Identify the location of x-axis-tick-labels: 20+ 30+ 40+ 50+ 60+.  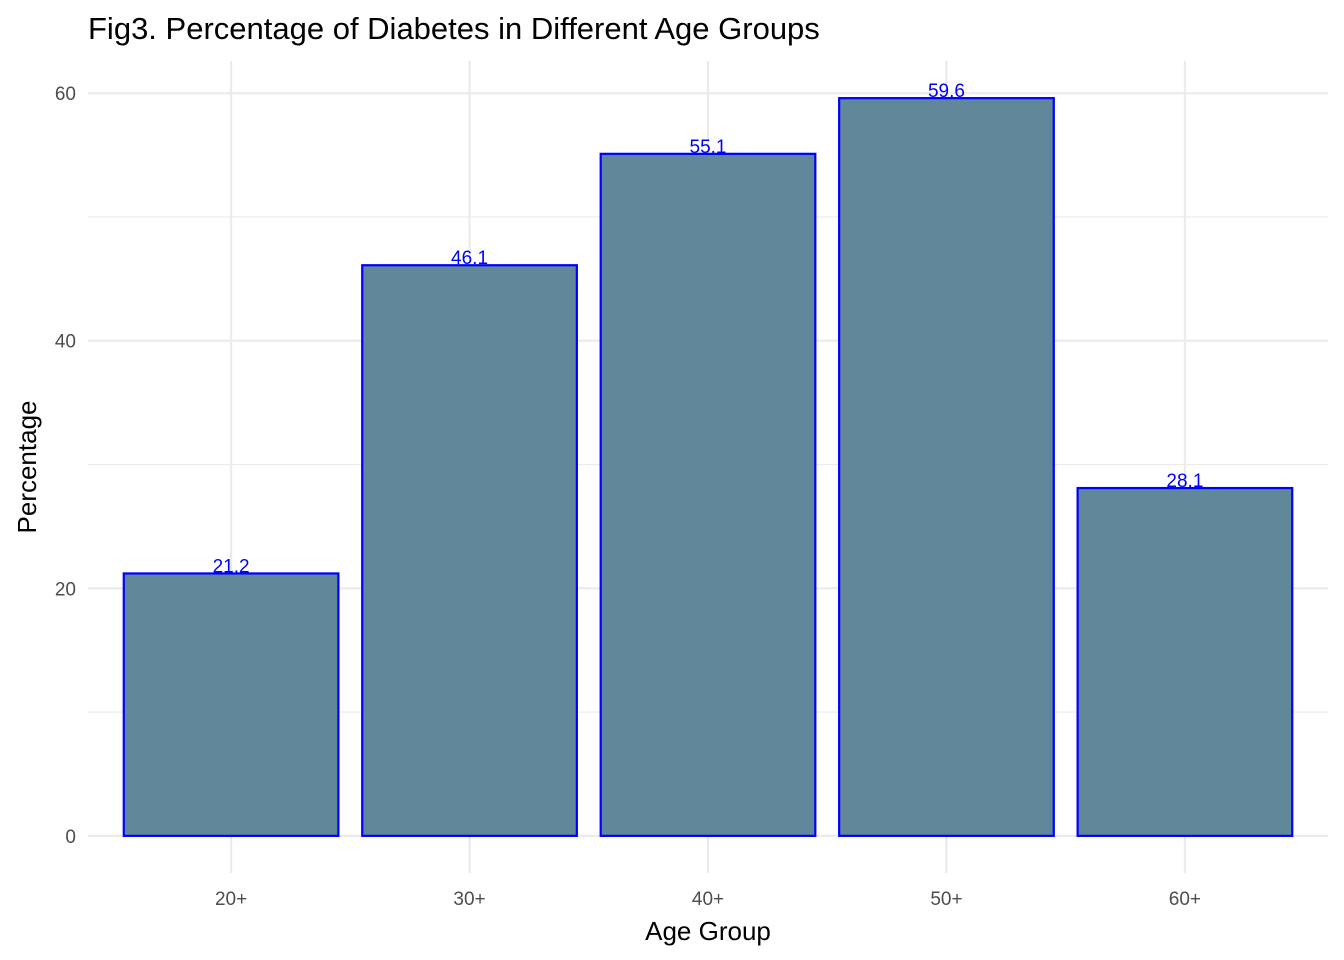
(708, 899).